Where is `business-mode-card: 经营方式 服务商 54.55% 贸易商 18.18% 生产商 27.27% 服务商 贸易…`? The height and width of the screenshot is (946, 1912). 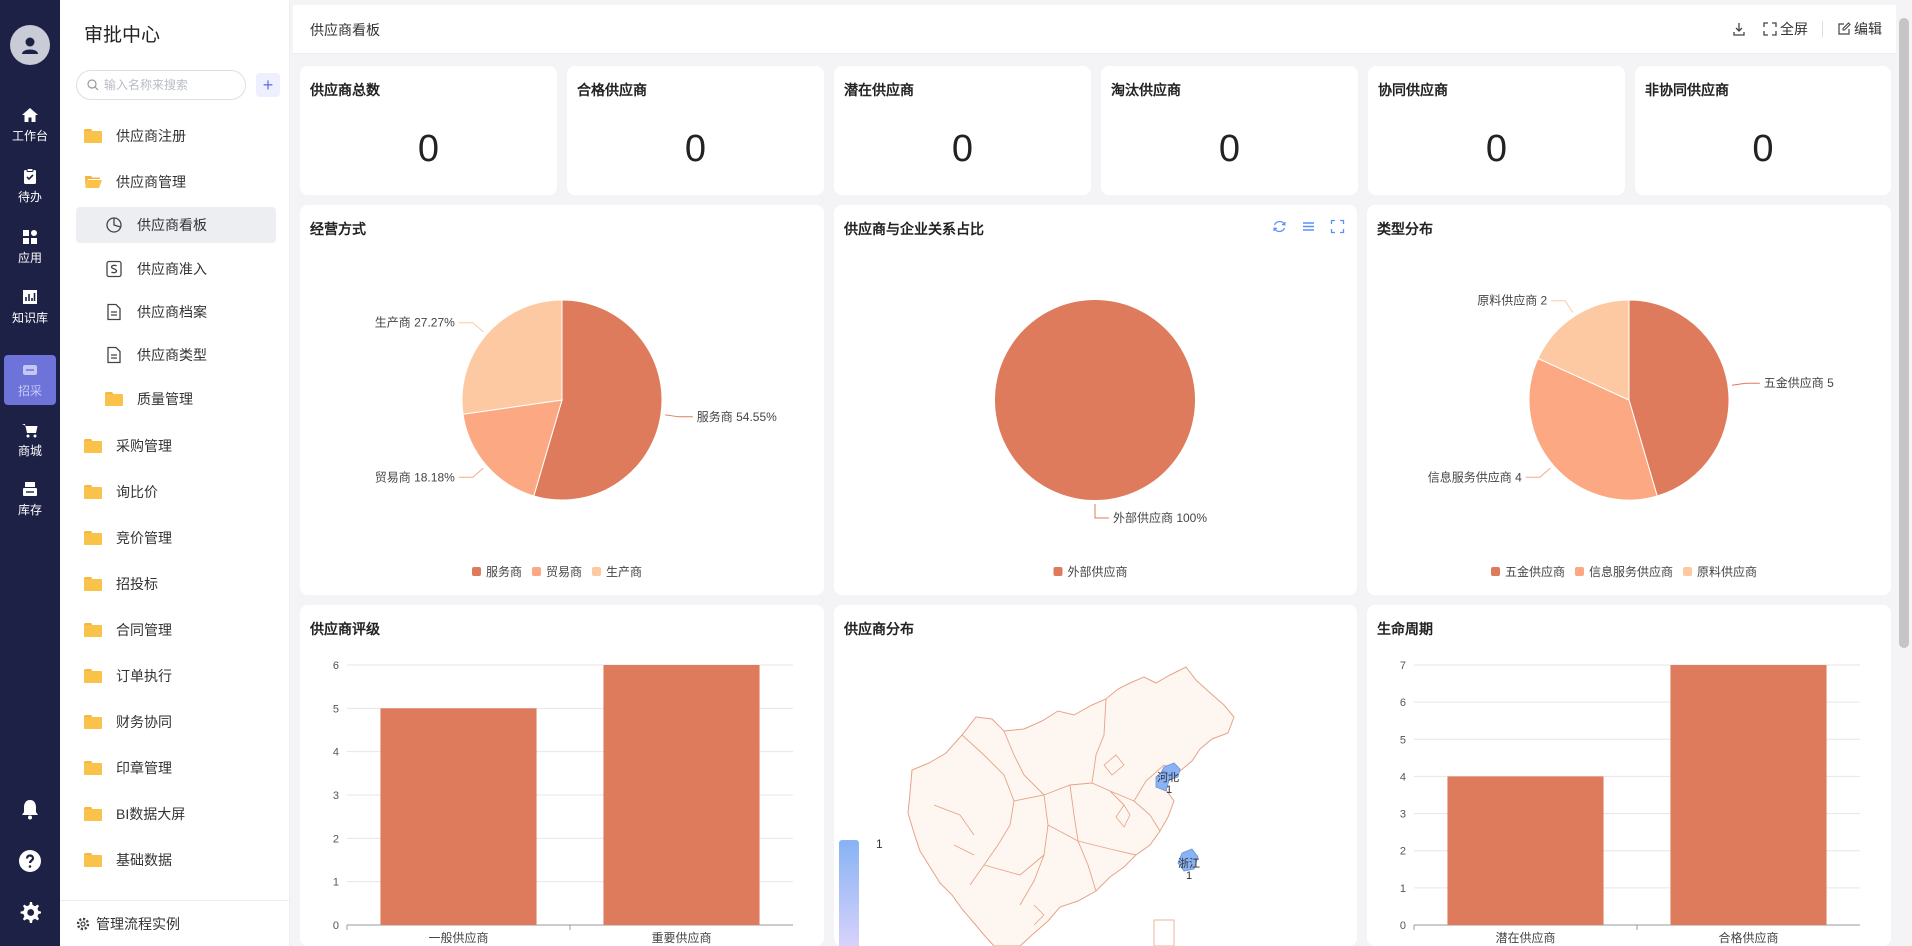 business-mode-card: 经营方式 服务商 54.55% 贸易商 18.18% 生产商 27.27% 服务商 贸易… is located at coordinates (562, 400).